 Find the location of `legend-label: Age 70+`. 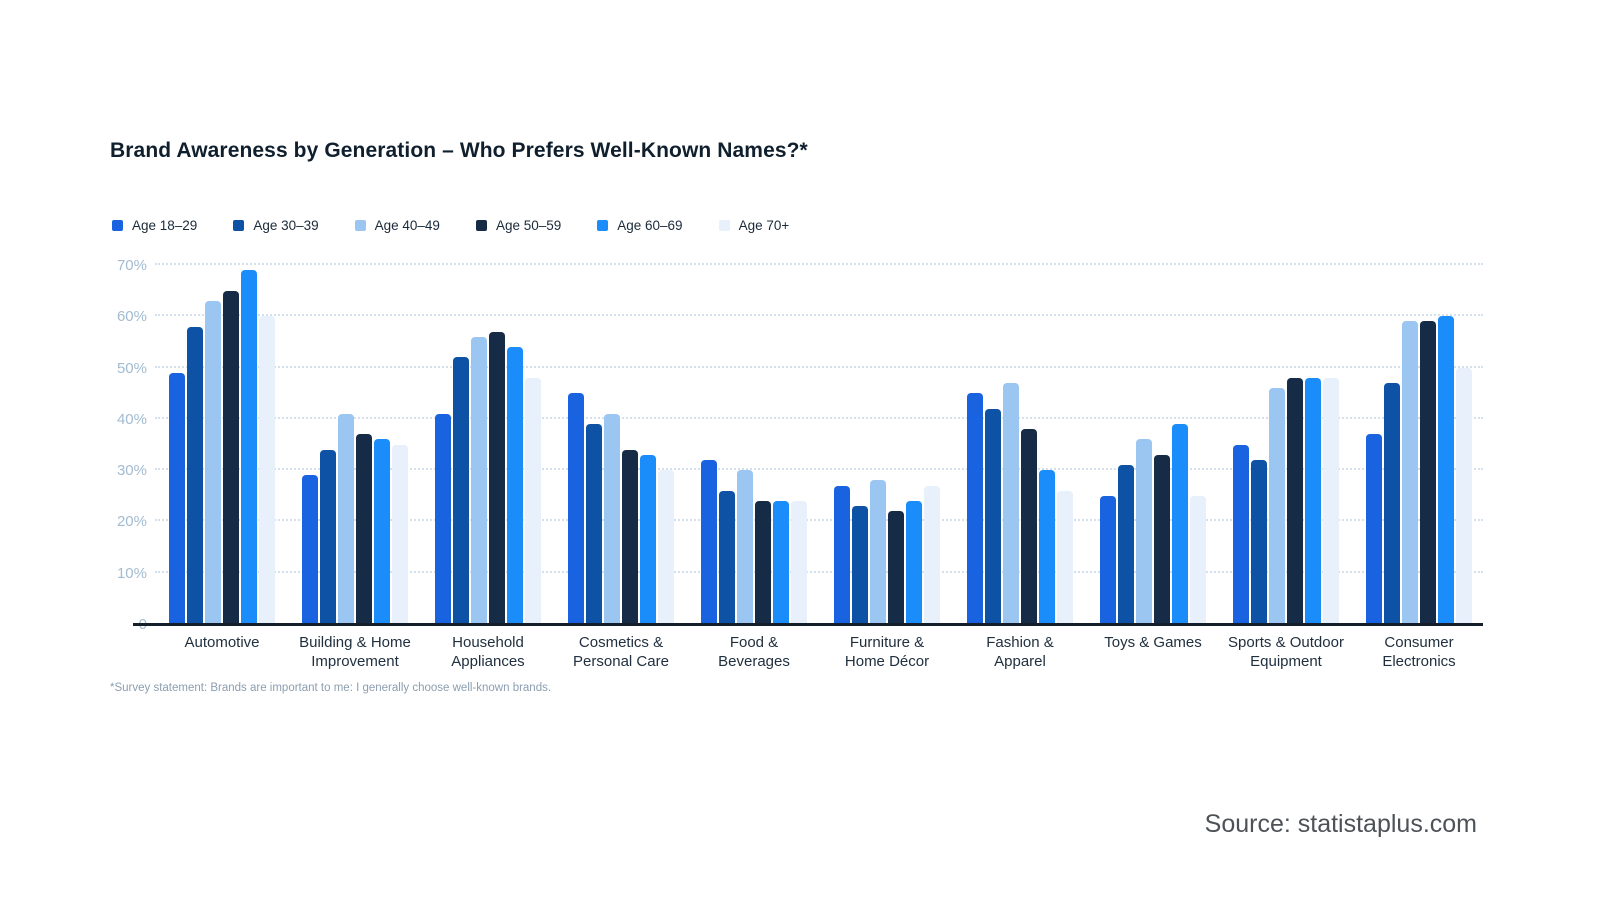

legend-label: Age 70+ is located at coordinates (764, 225).